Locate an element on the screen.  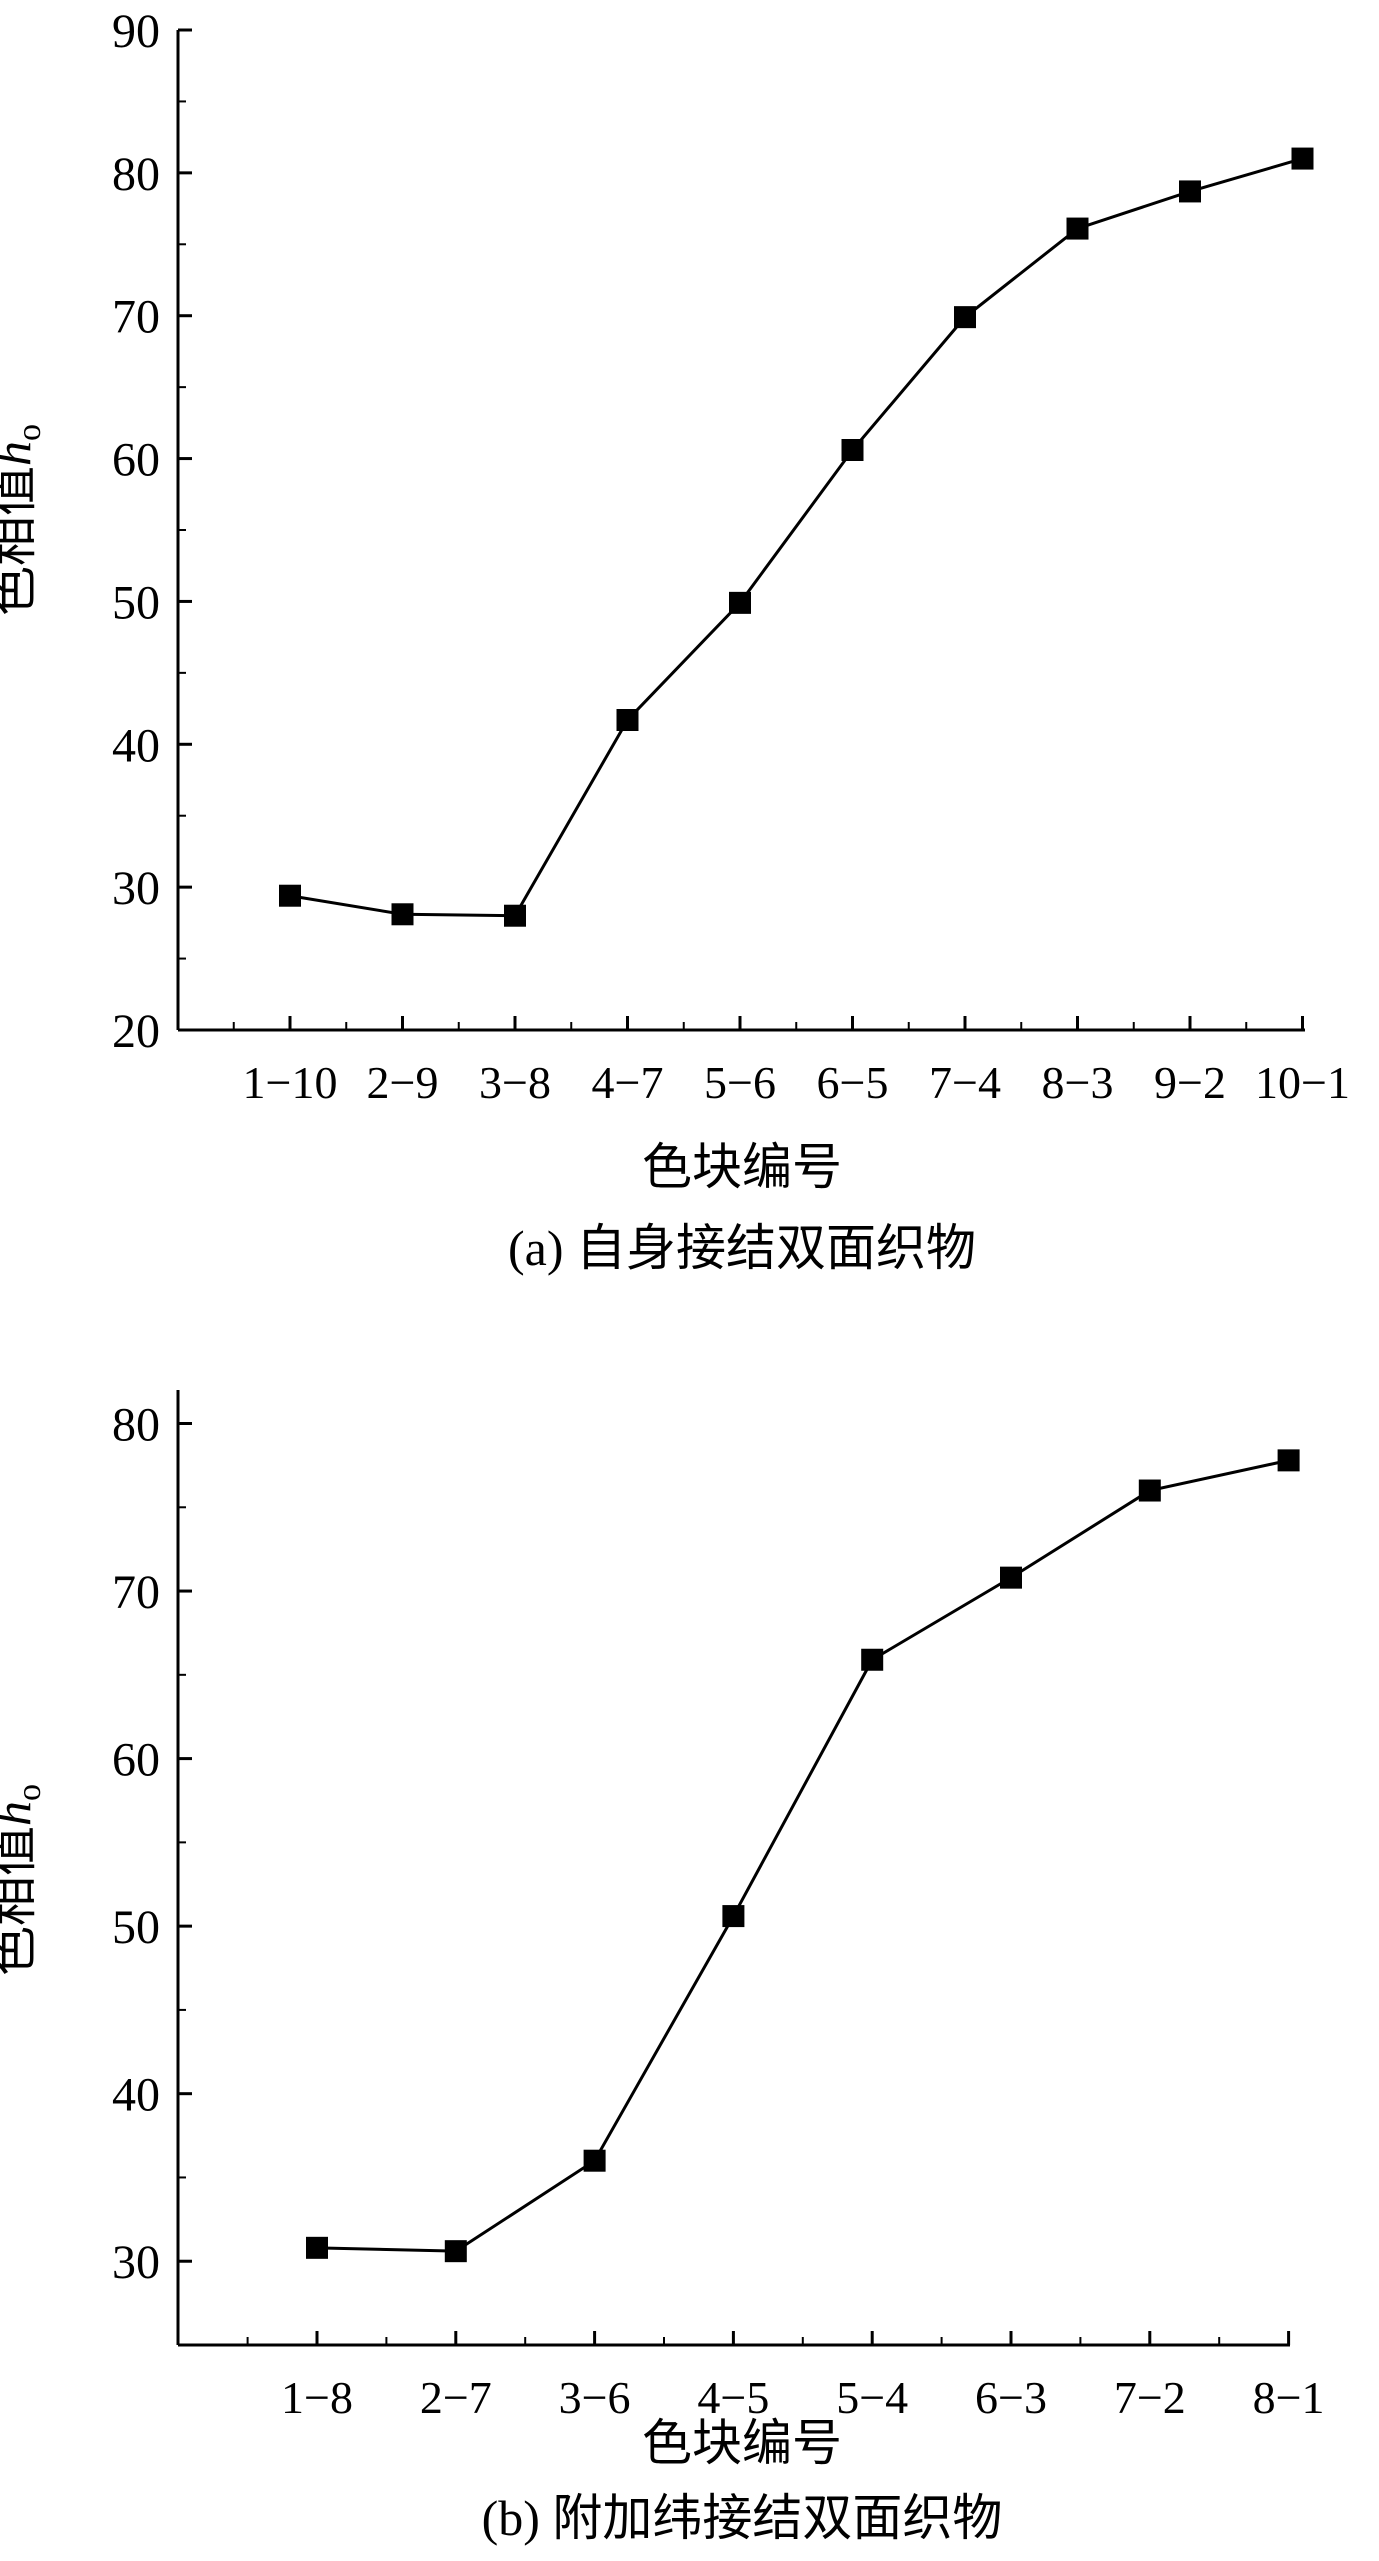
y-tick-label-b-0: 30 is located at coordinates (136, 2262).